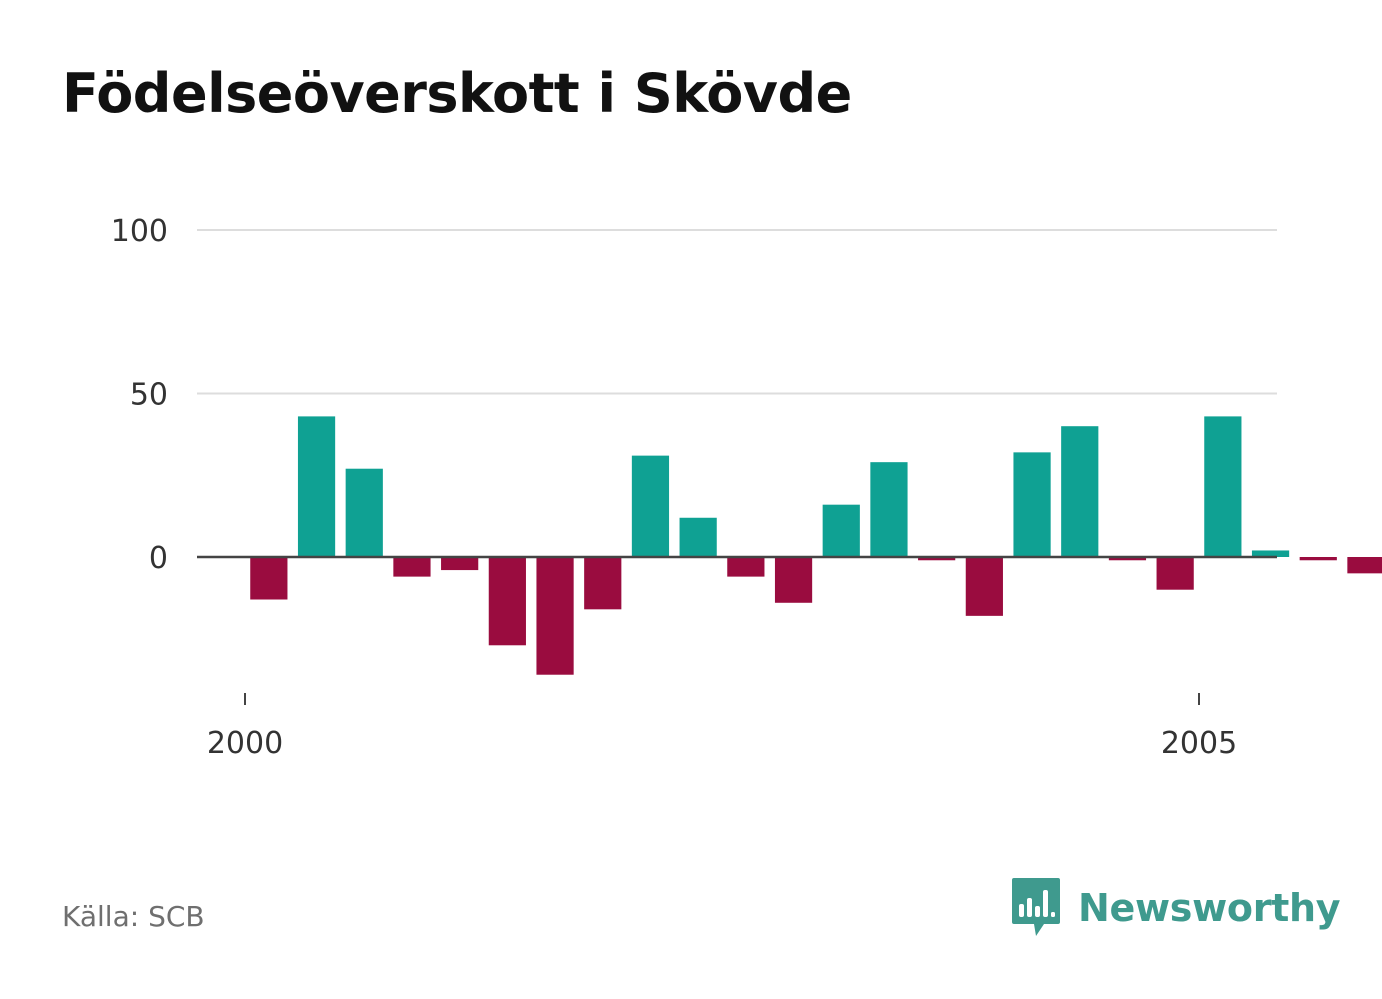 The width and height of the screenshot is (1382, 999). I want to click on brand-logo-block: Newsworthy, so click(1175, 908).